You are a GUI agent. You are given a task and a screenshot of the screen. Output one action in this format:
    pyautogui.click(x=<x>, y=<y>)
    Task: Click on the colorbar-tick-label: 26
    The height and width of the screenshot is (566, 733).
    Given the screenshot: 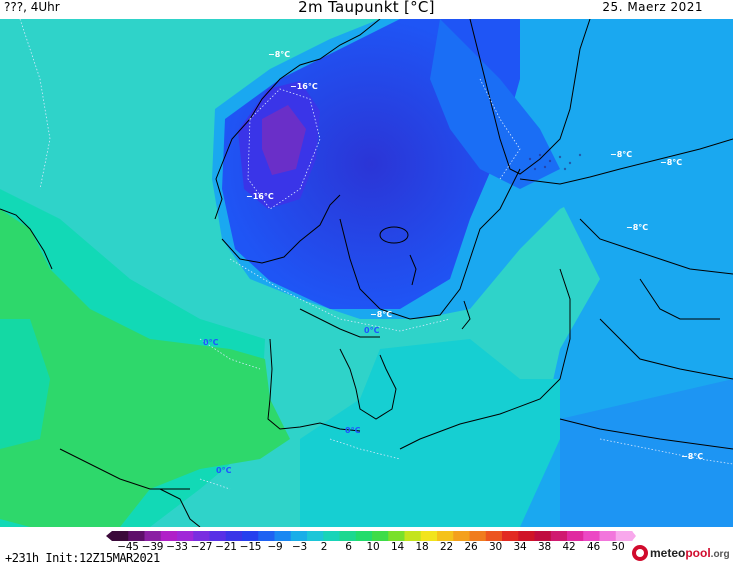 What is the action you would take?
    pyautogui.click(x=471, y=547)
    